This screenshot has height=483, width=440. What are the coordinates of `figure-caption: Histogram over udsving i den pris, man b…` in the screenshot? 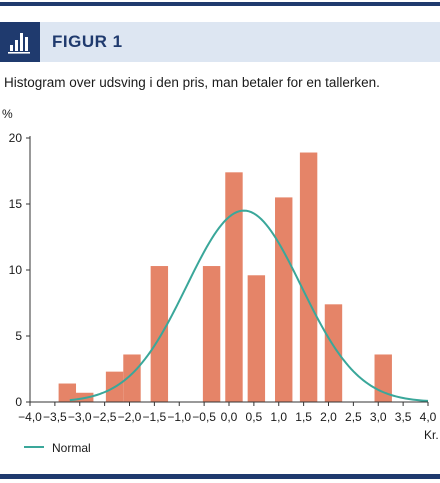 It's located at (192, 82).